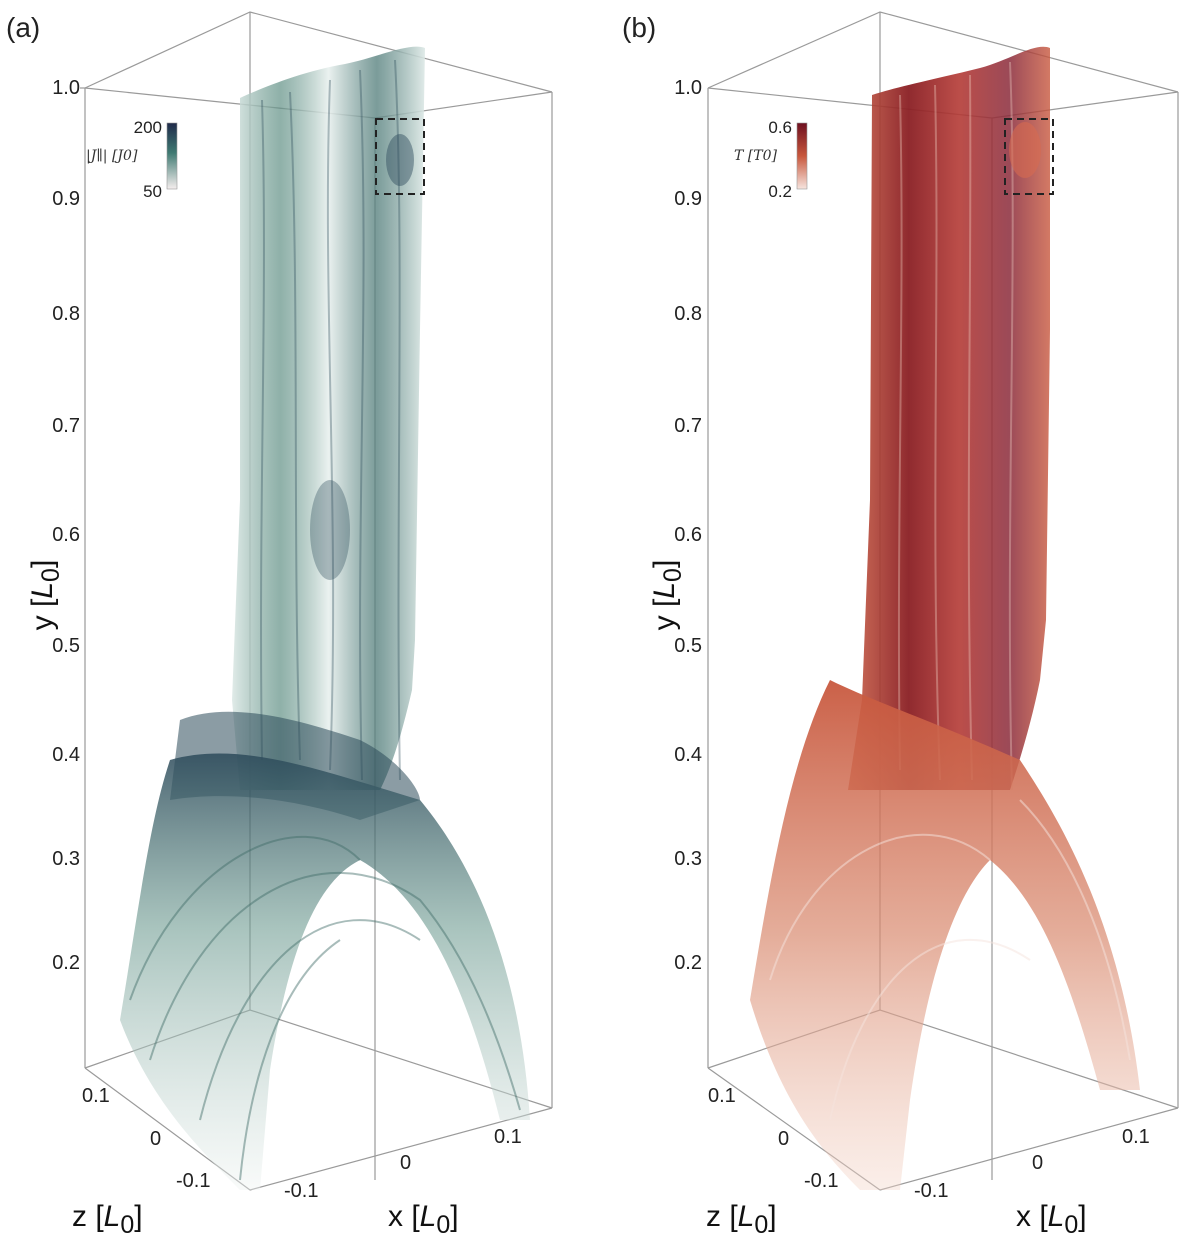 The height and width of the screenshot is (1246, 1200). I want to click on current-column, so click(328, 418).